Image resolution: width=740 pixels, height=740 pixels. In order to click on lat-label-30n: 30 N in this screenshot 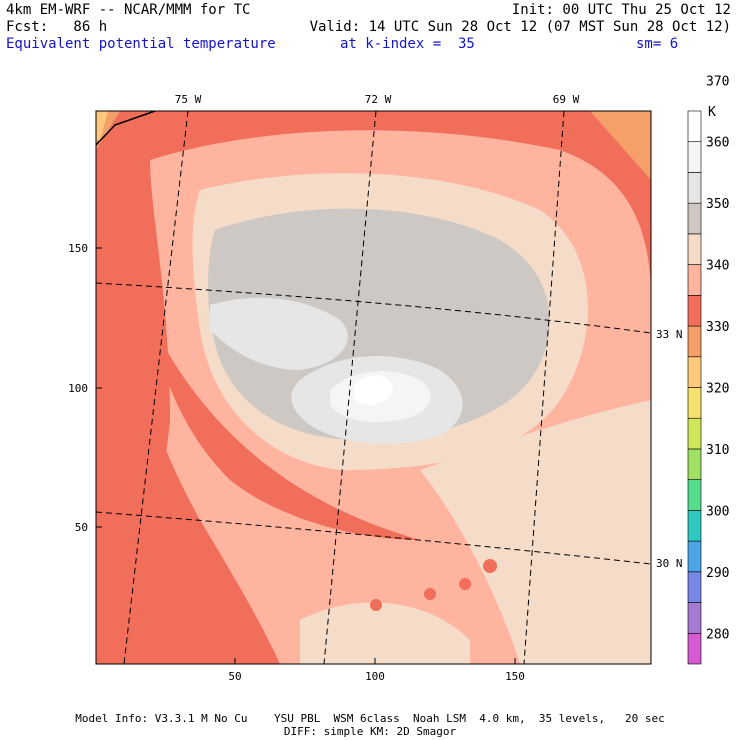, I will do `click(669, 563)`.